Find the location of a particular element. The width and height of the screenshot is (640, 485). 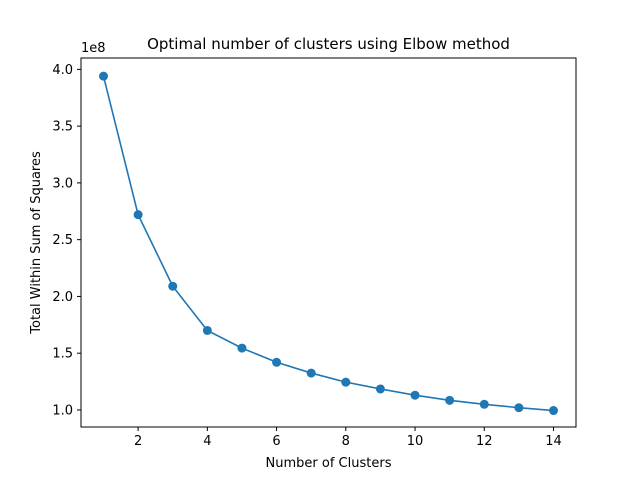

y-tick-label: 4.0 is located at coordinates (62, 70).